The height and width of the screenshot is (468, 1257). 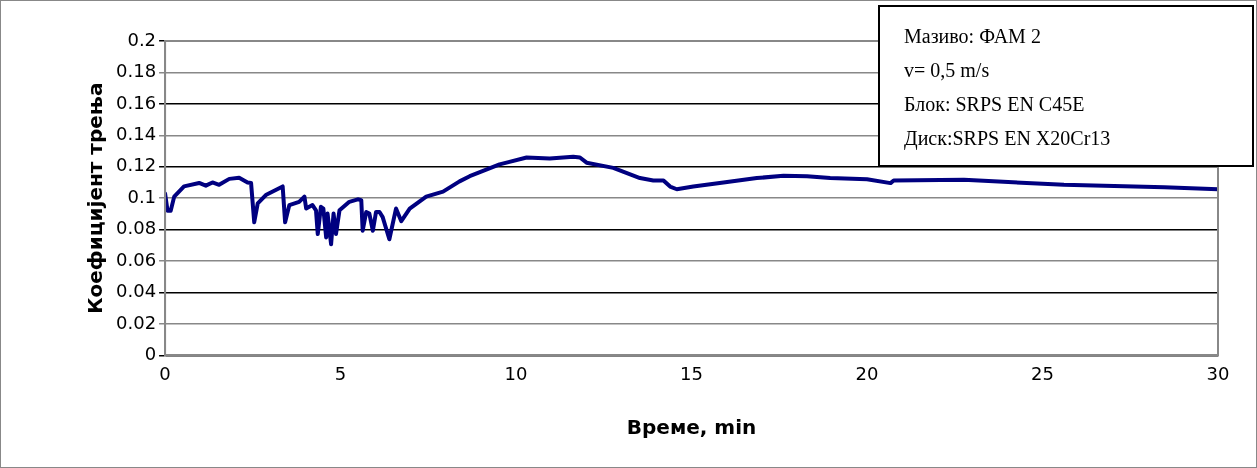 What do you see at coordinates (1218, 373) in the screenshot?
I see `x-tick-label: 30` at bounding box center [1218, 373].